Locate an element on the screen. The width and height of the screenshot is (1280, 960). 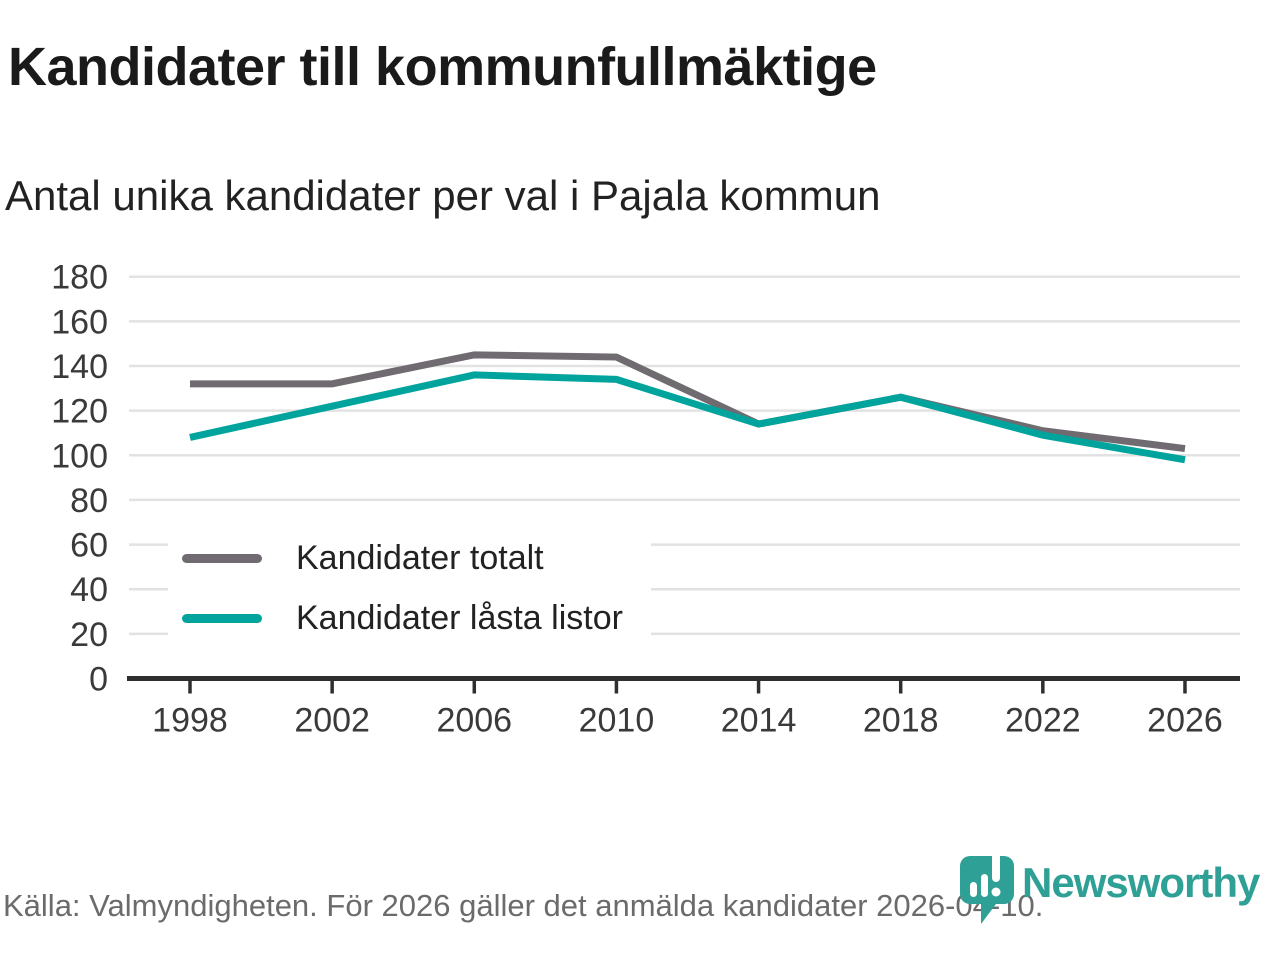
page-title: Kandidater till kommunfullmäktige is located at coordinates (442, 67).